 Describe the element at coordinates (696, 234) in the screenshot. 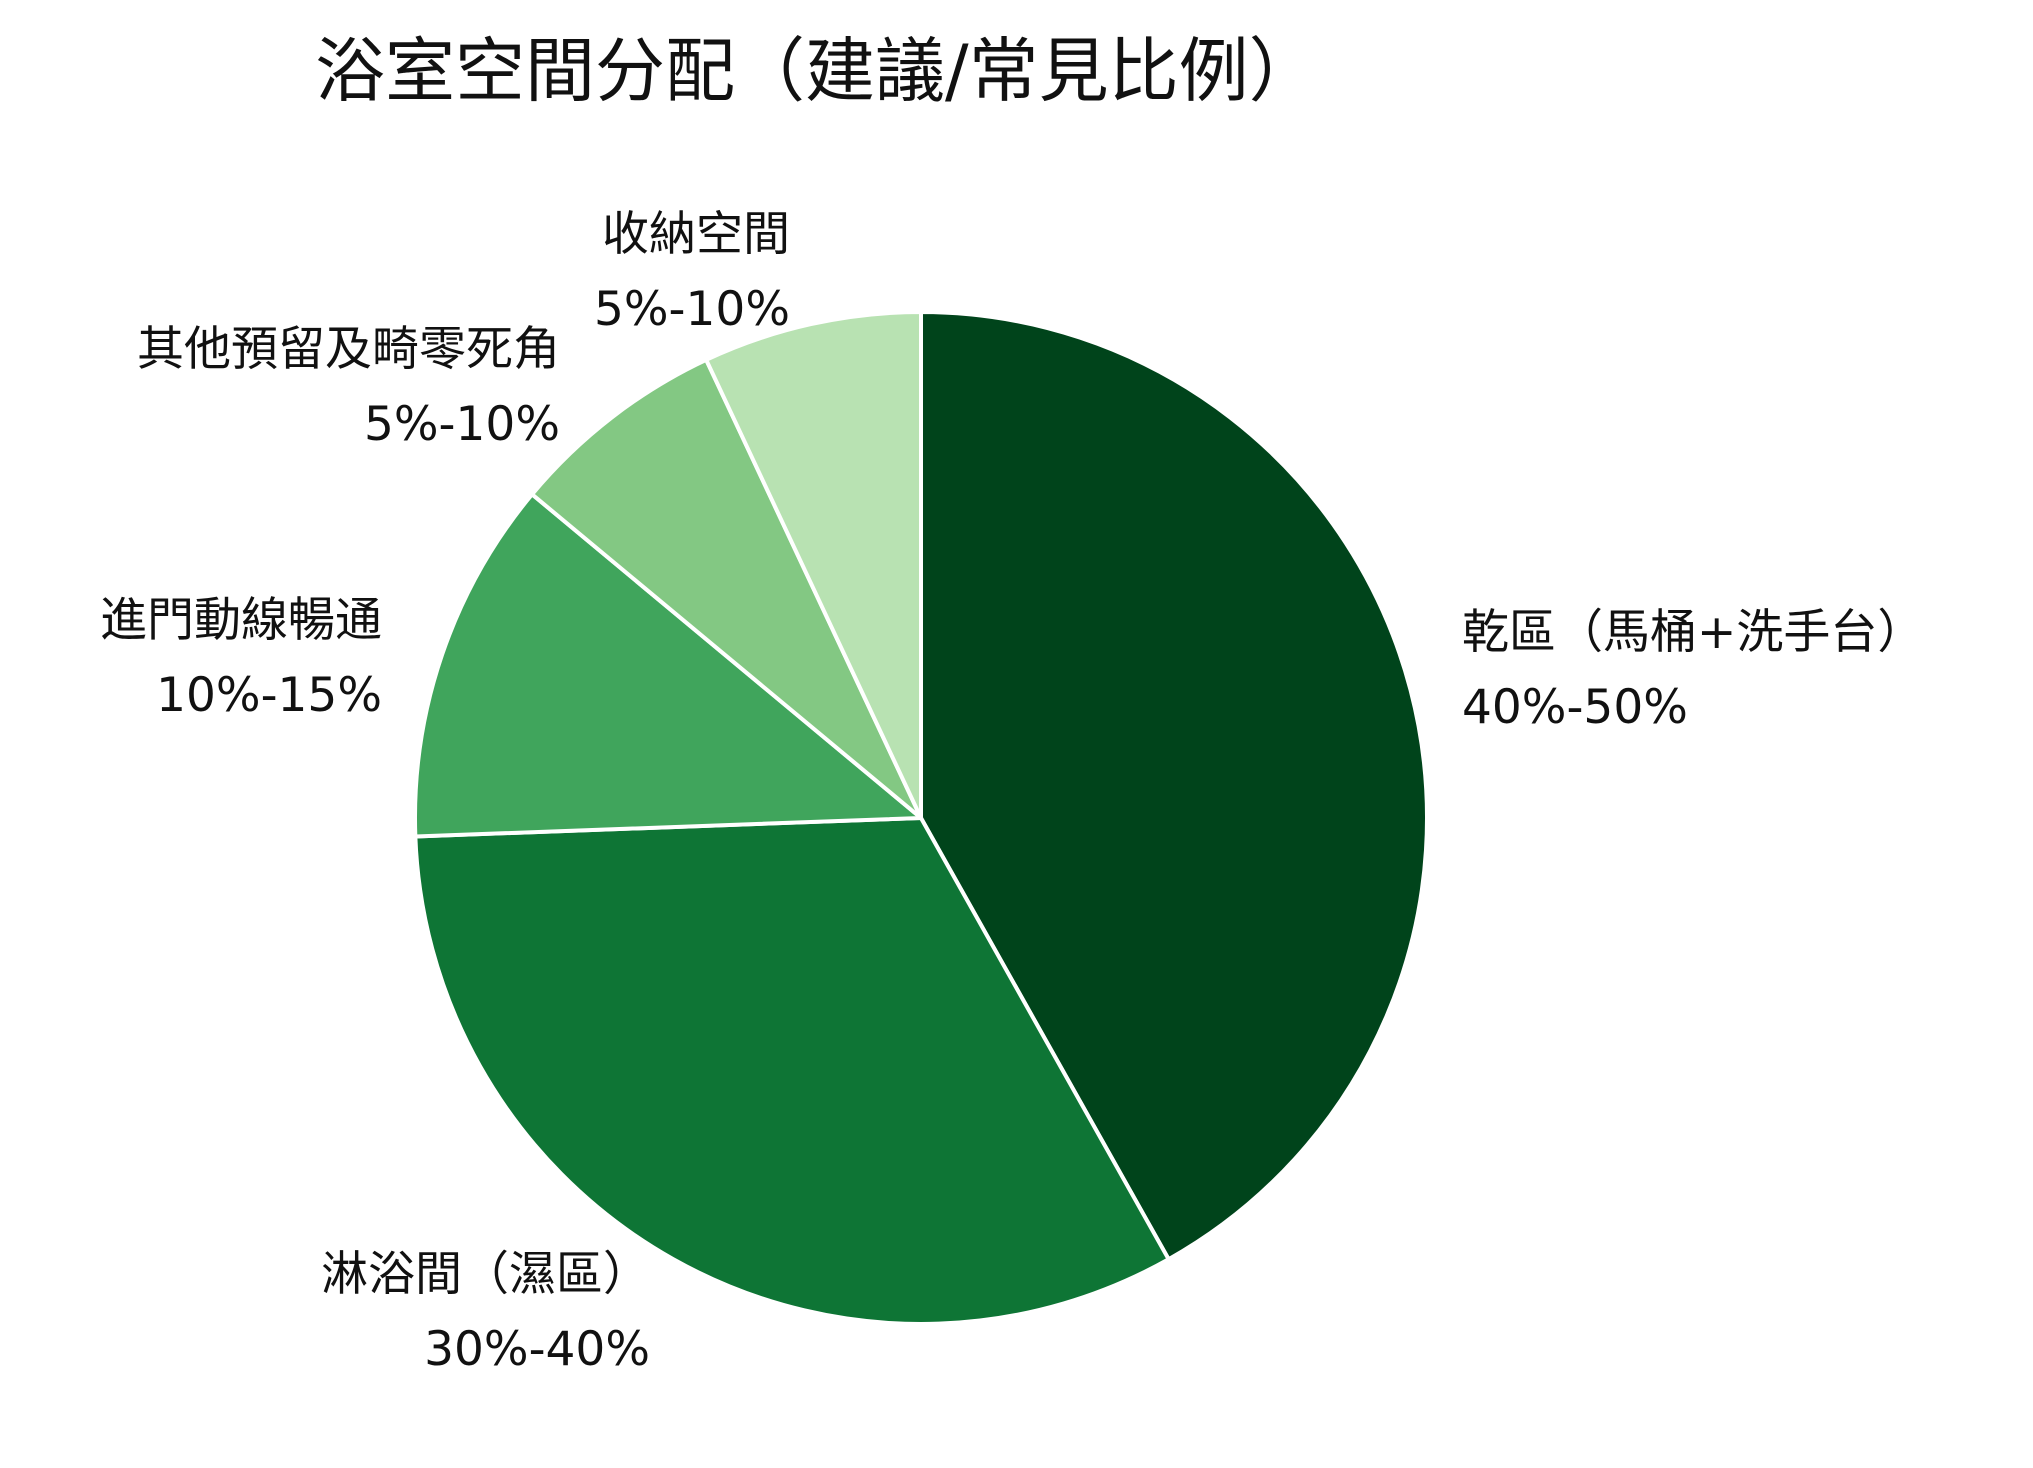

I see `slice-label-5: 收納空間` at that location.